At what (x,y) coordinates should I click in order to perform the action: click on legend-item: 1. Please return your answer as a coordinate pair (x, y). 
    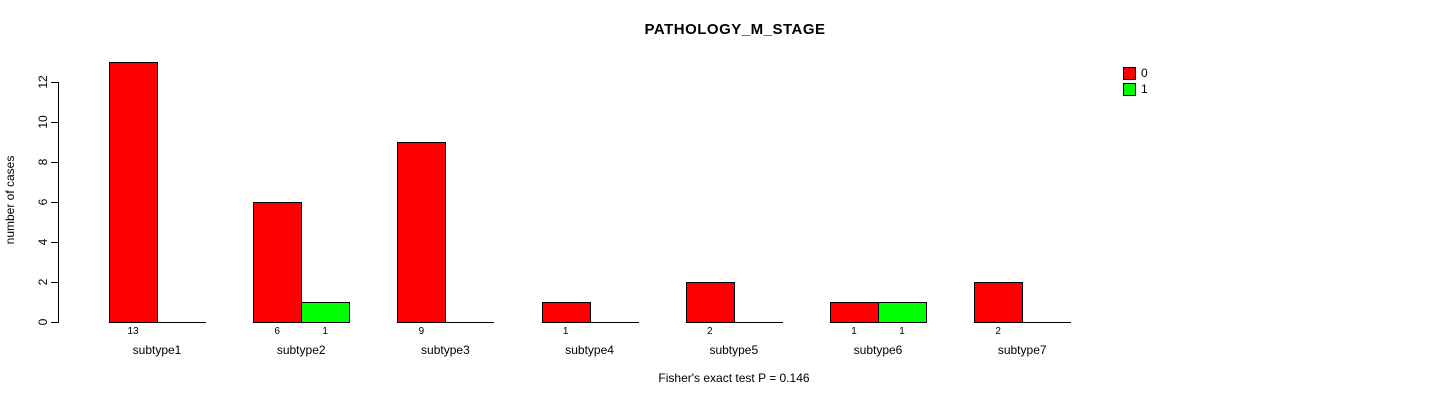
    Looking at the image, I should click on (1135, 89).